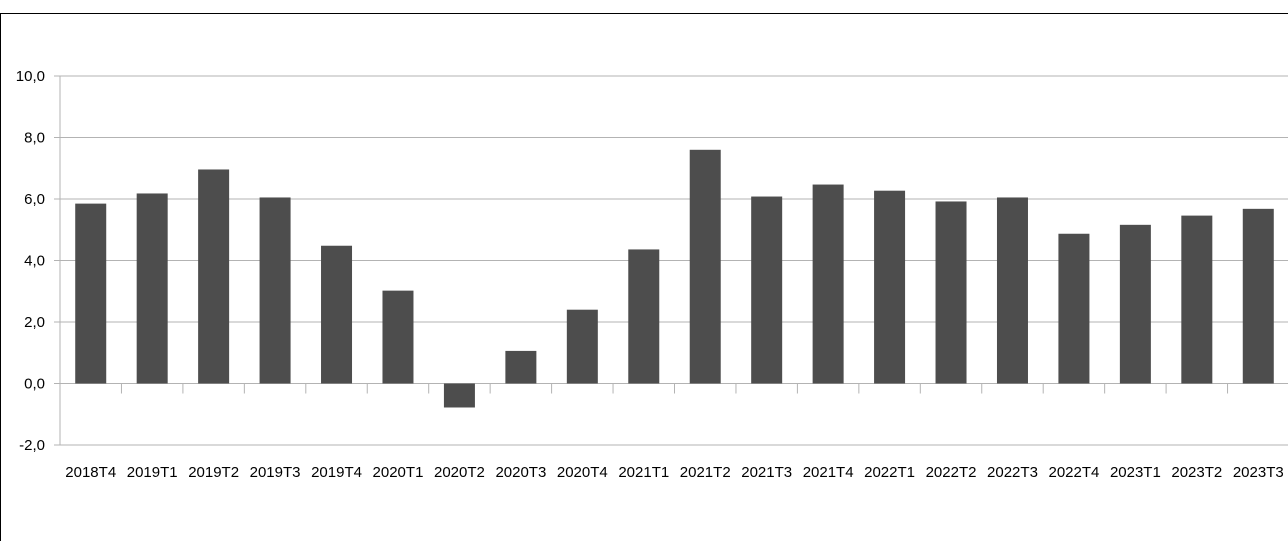  What do you see at coordinates (1197, 299) in the screenshot?
I see `bar-2023T2` at bounding box center [1197, 299].